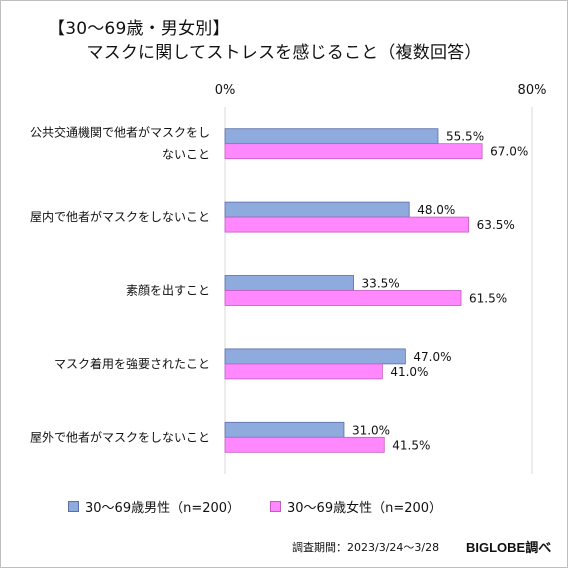  What do you see at coordinates (432, 357) in the screenshot?
I see `data-label: 47.0%` at bounding box center [432, 357].